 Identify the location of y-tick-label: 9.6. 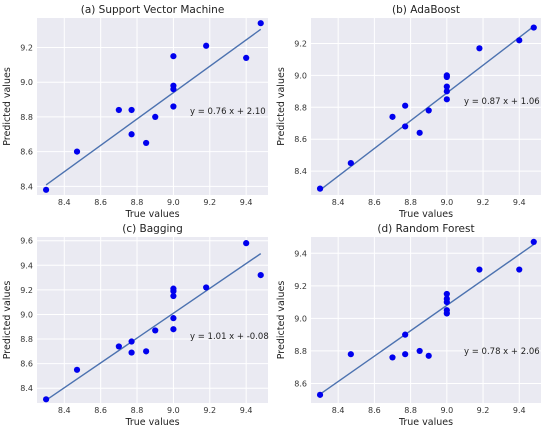
(26, 241).